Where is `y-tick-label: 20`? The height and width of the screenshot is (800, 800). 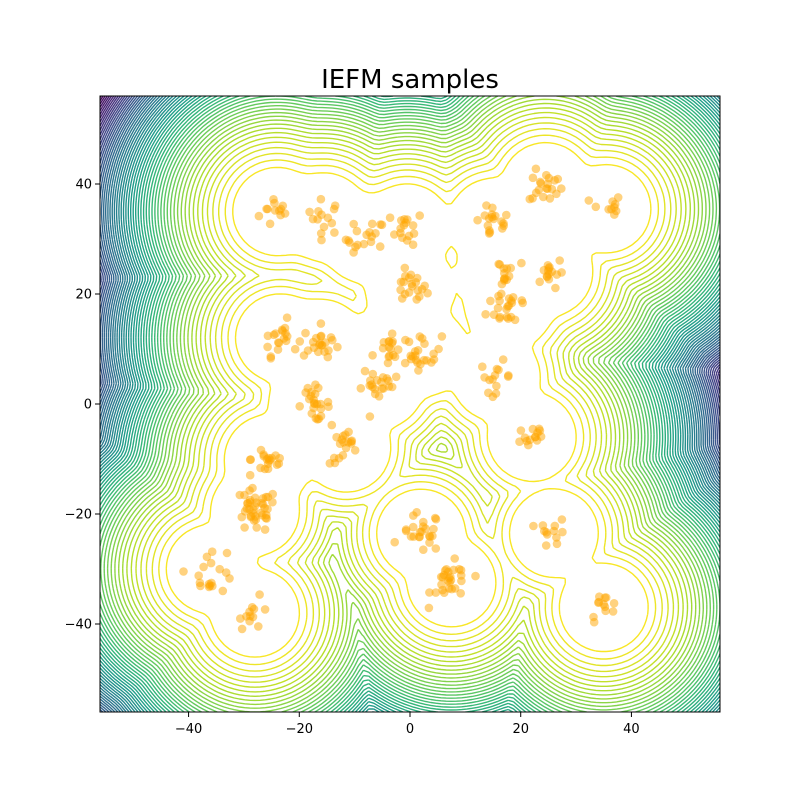 y-tick-label: 20 is located at coordinates (83, 295).